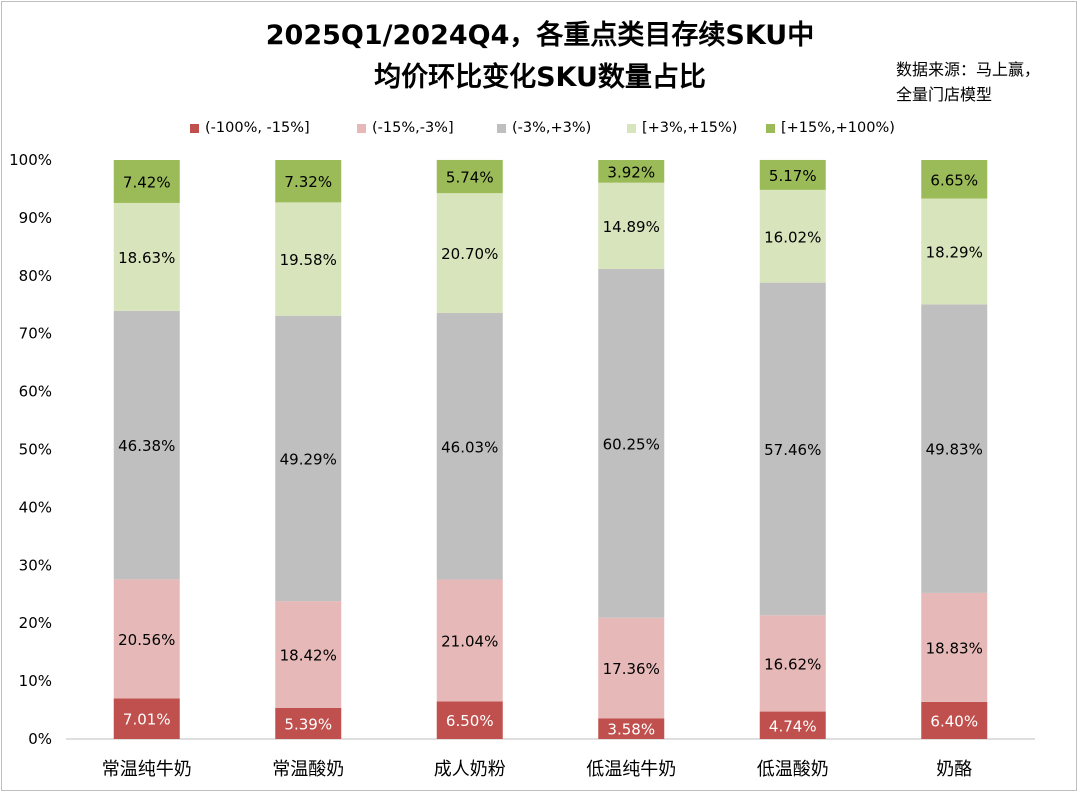  I want to click on data-label: 7.42%, so click(147, 182).